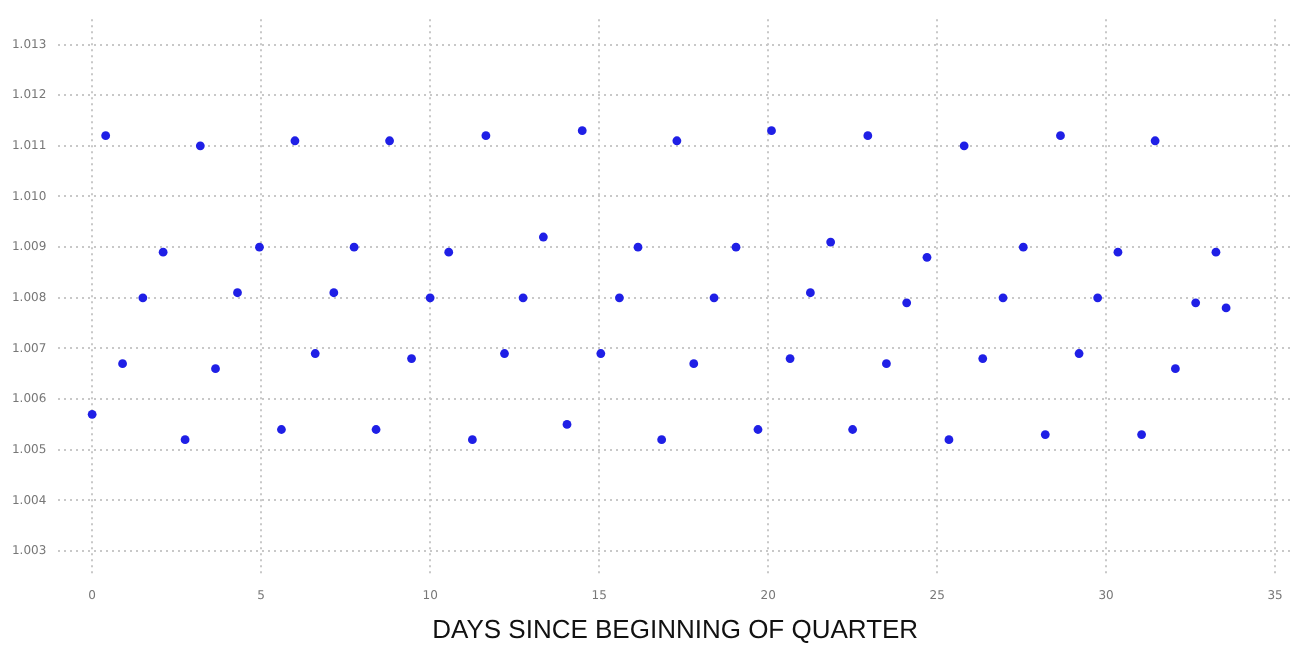  Describe the element at coordinates (675, 628) in the screenshot. I see `x-axis-title: DAYS SINCE BEGINNING OF QUARTER` at that location.